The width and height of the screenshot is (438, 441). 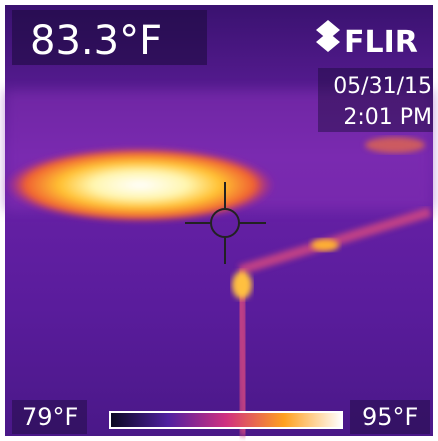 I want to click on scale-min-box, so click(x=49, y=417).